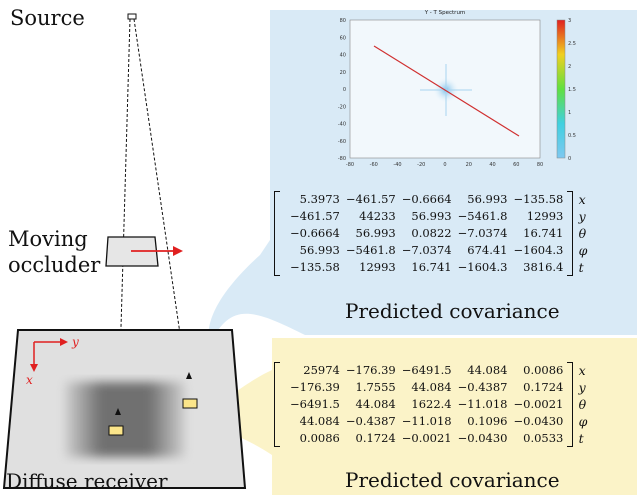 The height and width of the screenshot is (495, 637). What do you see at coordinates (516, 165) in the screenshot?
I see `spectrum-x-tick: 60` at bounding box center [516, 165].